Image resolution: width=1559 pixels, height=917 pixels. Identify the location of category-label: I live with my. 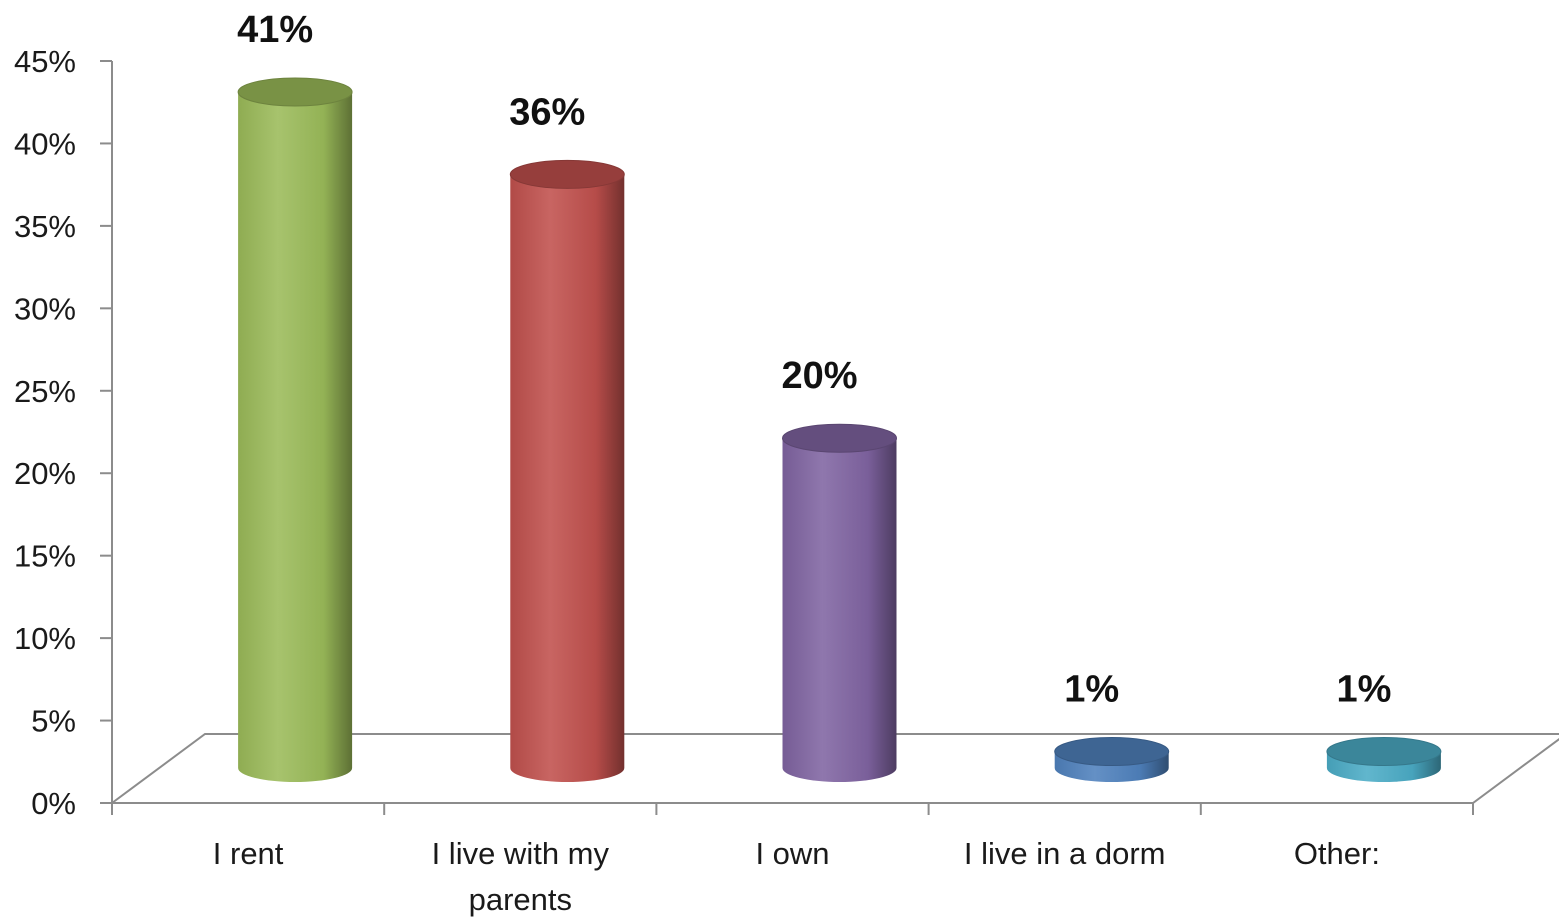
(521, 853).